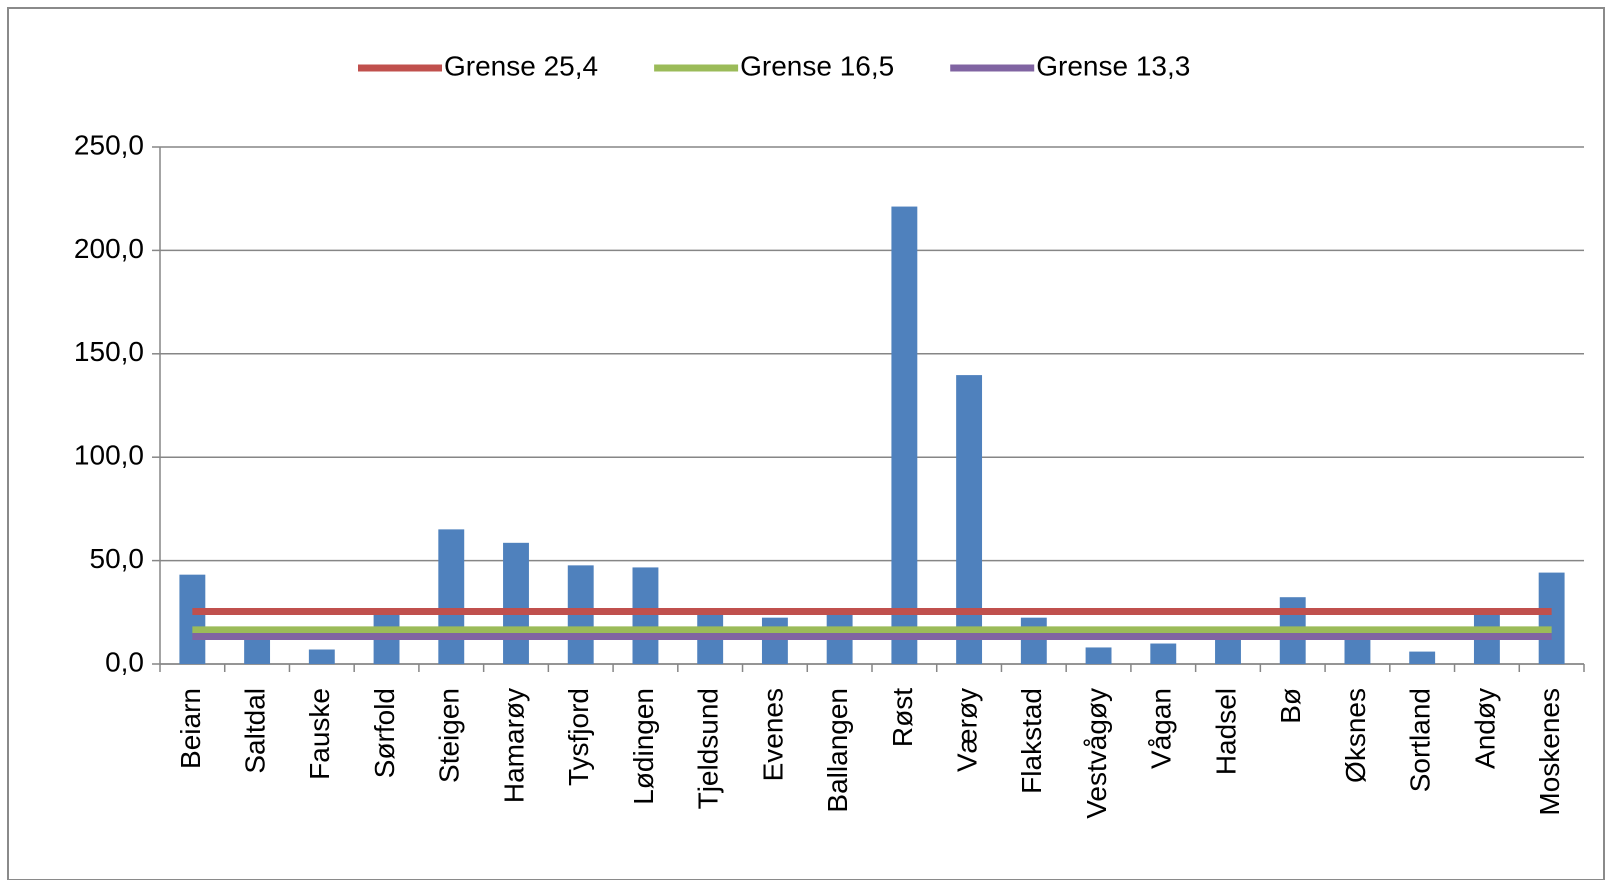  What do you see at coordinates (902, 717) in the screenshot?
I see `x-tick-label: Røst` at bounding box center [902, 717].